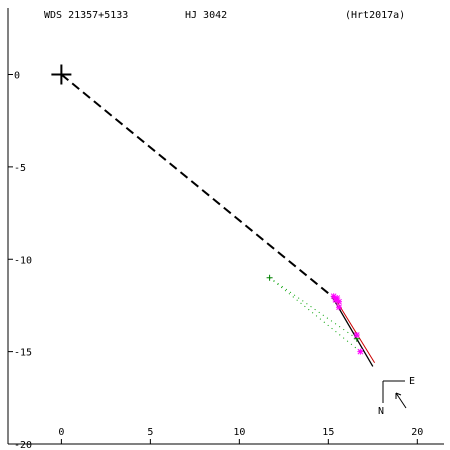 This screenshot has width=450, height=450. Describe the element at coordinates (61, 432) in the screenshot. I see `x-tick-label: 0` at that location.